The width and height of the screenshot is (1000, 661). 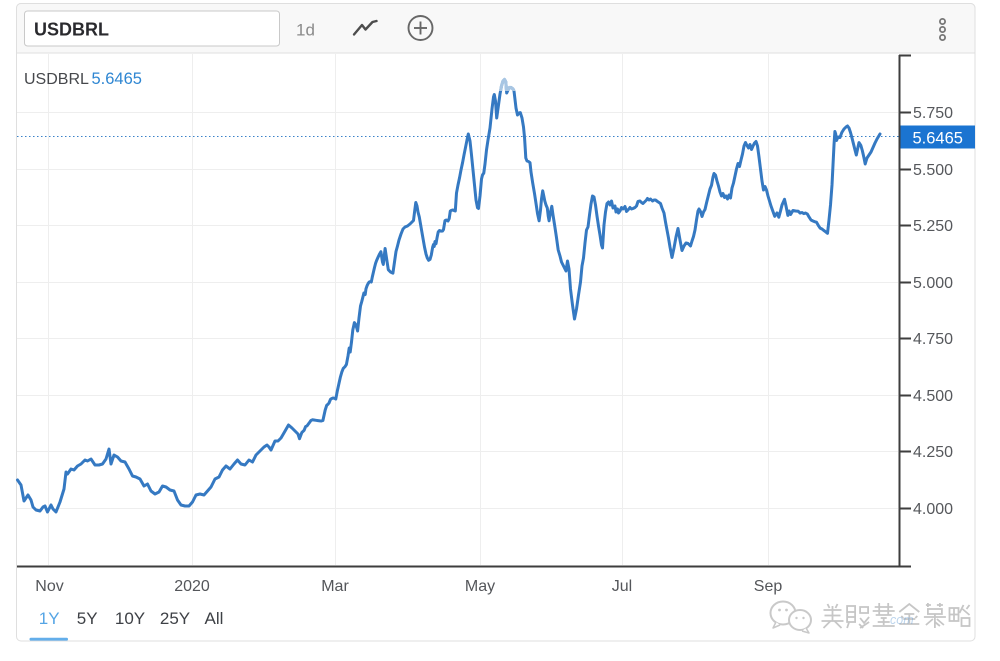 I want to click on svg-text: 5.500, so click(x=933, y=170).